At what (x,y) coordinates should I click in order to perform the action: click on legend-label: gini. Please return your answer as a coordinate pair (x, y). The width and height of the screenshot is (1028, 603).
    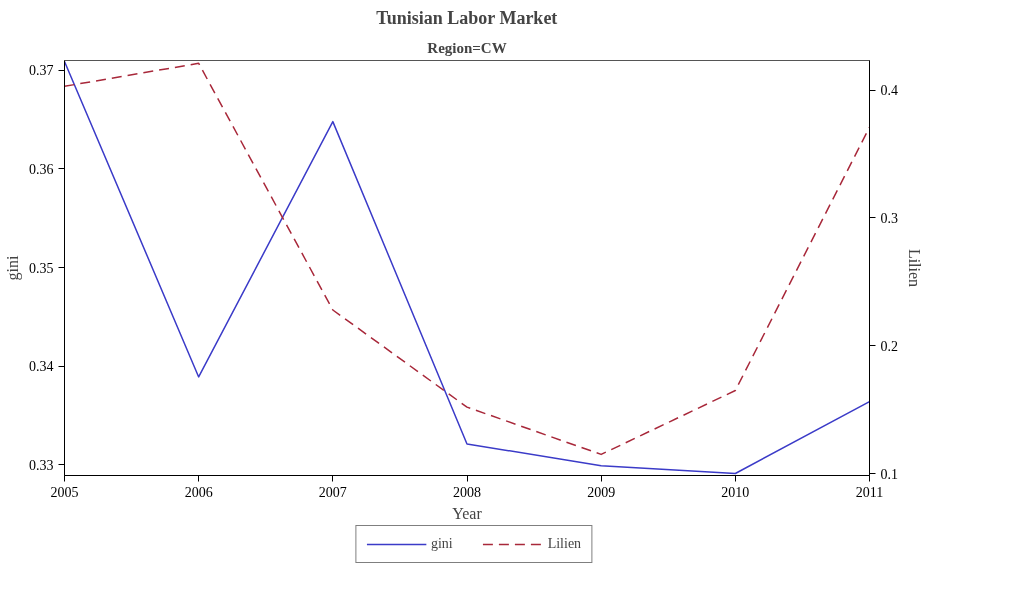
    Looking at the image, I should click on (441, 544).